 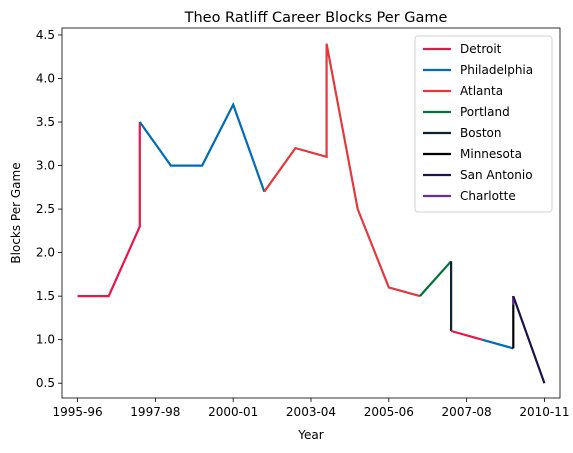 What do you see at coordinates (311, 412) in the screenshot?
I see `x-tick-label: 2003-04` at bounding box center [311, 412].